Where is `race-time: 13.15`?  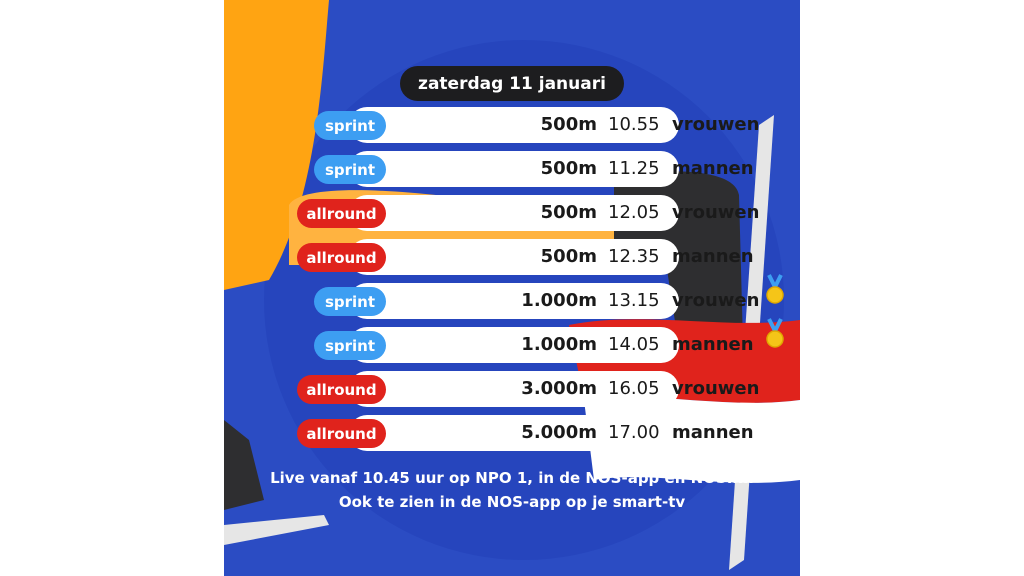
race-time: 13.15 is located at coordinates (634, 300).